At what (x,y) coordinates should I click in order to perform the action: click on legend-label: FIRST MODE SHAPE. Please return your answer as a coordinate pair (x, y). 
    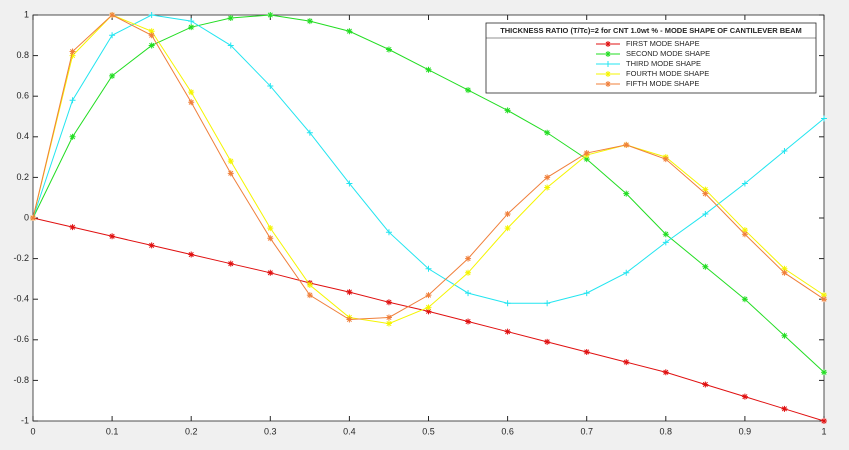
    Looking at the image, I should click on (663, 43).